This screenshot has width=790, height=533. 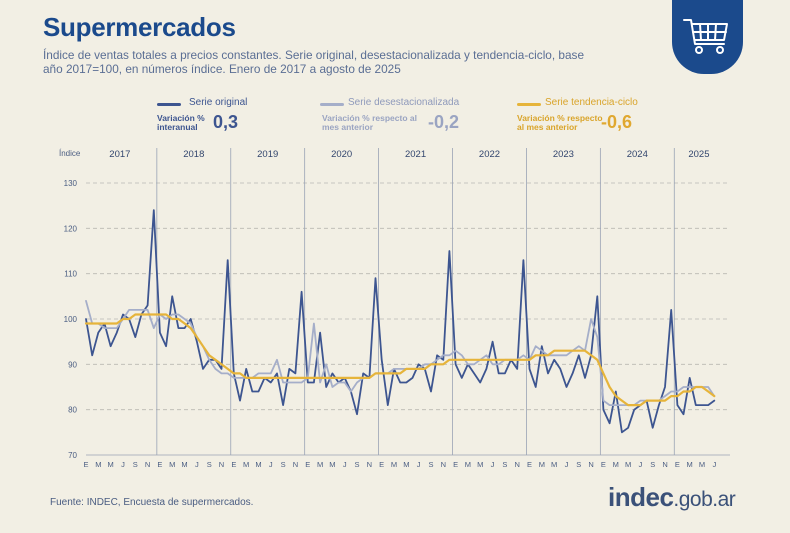 I want to click on y-tick-label: 70, so click(x=72, y=455).